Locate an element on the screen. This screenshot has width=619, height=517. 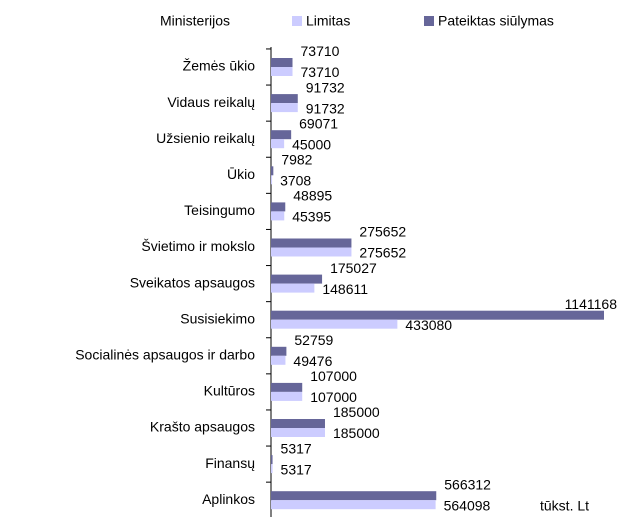
value-label: 433080 is located at coordinates (428, 325).